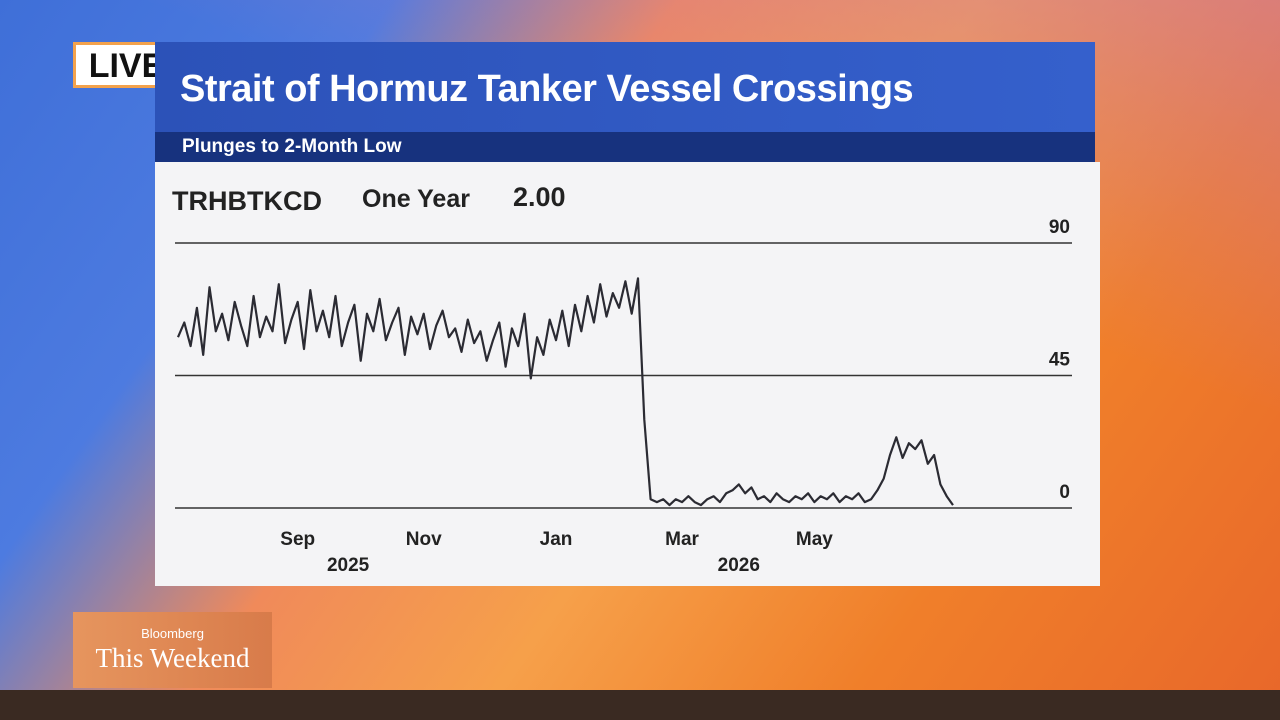  Describe the element at coordinates (348, 565) in the screenshot. I see `year-label: 2025` at that location.